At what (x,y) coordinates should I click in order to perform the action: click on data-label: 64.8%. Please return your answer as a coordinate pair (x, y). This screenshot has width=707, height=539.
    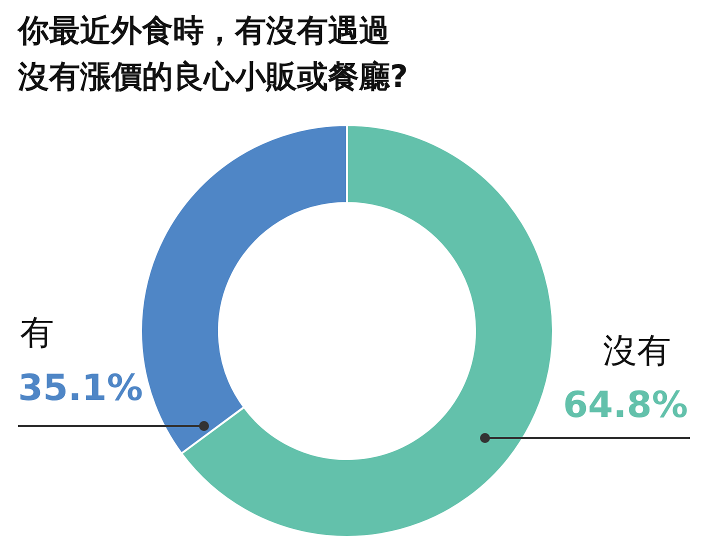
    Looking at the image, I should click on (625, 405).